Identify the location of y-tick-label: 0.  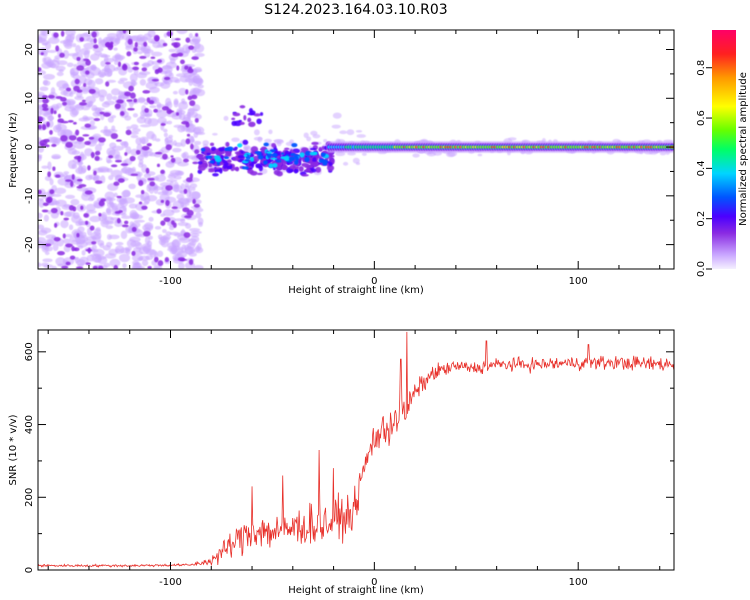
(29, 570).